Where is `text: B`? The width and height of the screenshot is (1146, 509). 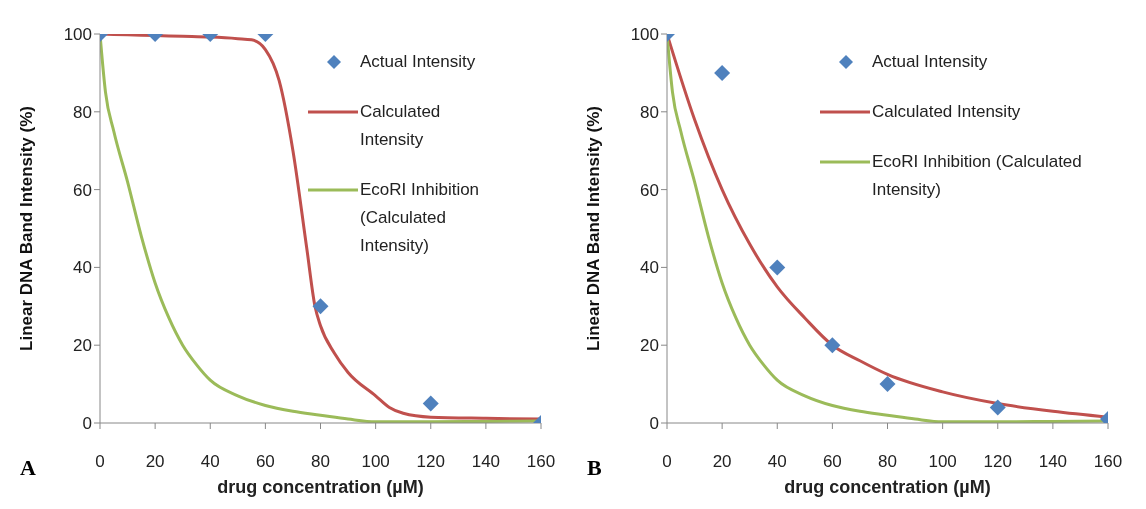 text: B is located at coordinates (594, 468).